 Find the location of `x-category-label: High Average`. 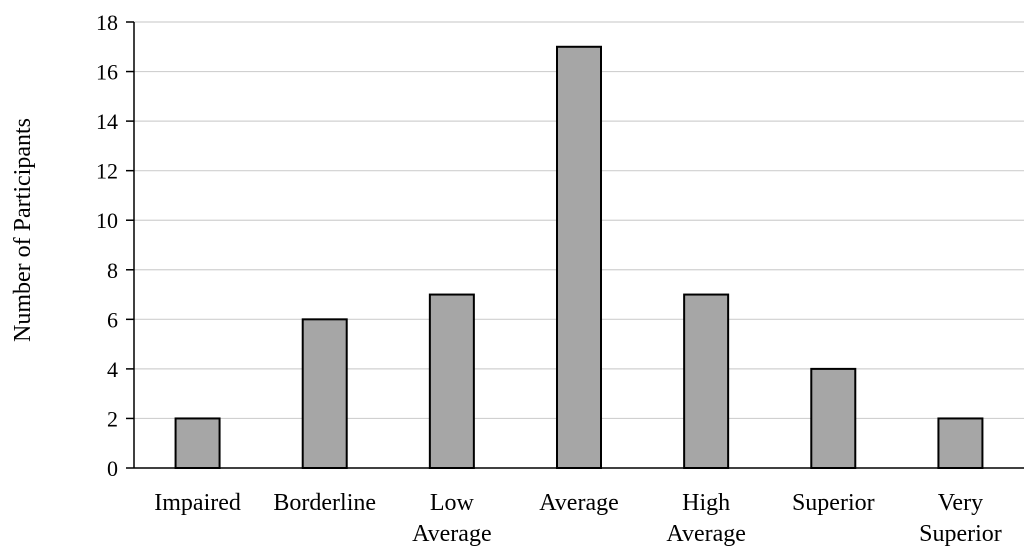

x-category-label: High Average is located at coordinates (706, 518).